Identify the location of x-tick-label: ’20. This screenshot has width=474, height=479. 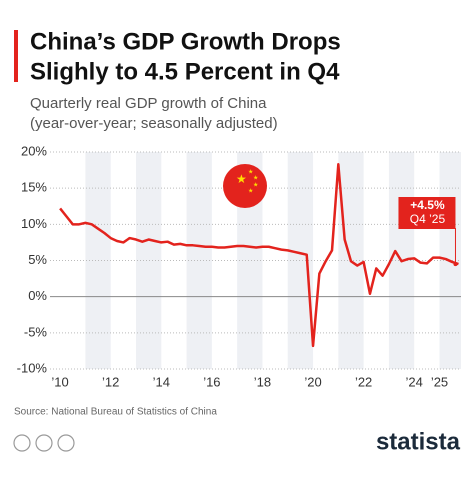
(312, 381).